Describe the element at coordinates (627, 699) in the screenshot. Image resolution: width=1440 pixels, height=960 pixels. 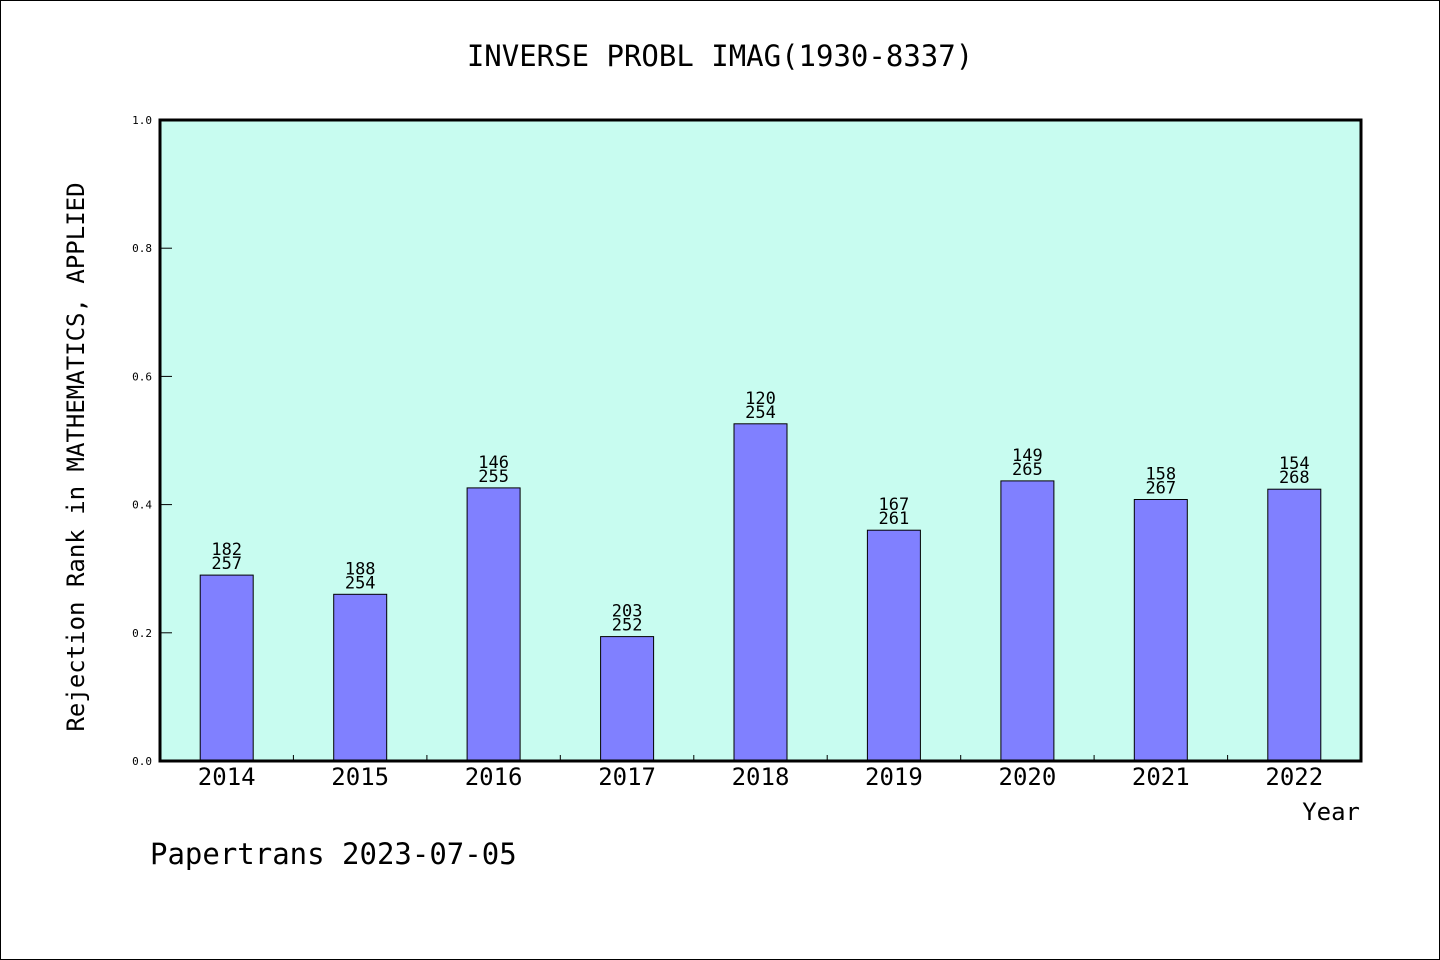
I see `bar-2017` at that location.